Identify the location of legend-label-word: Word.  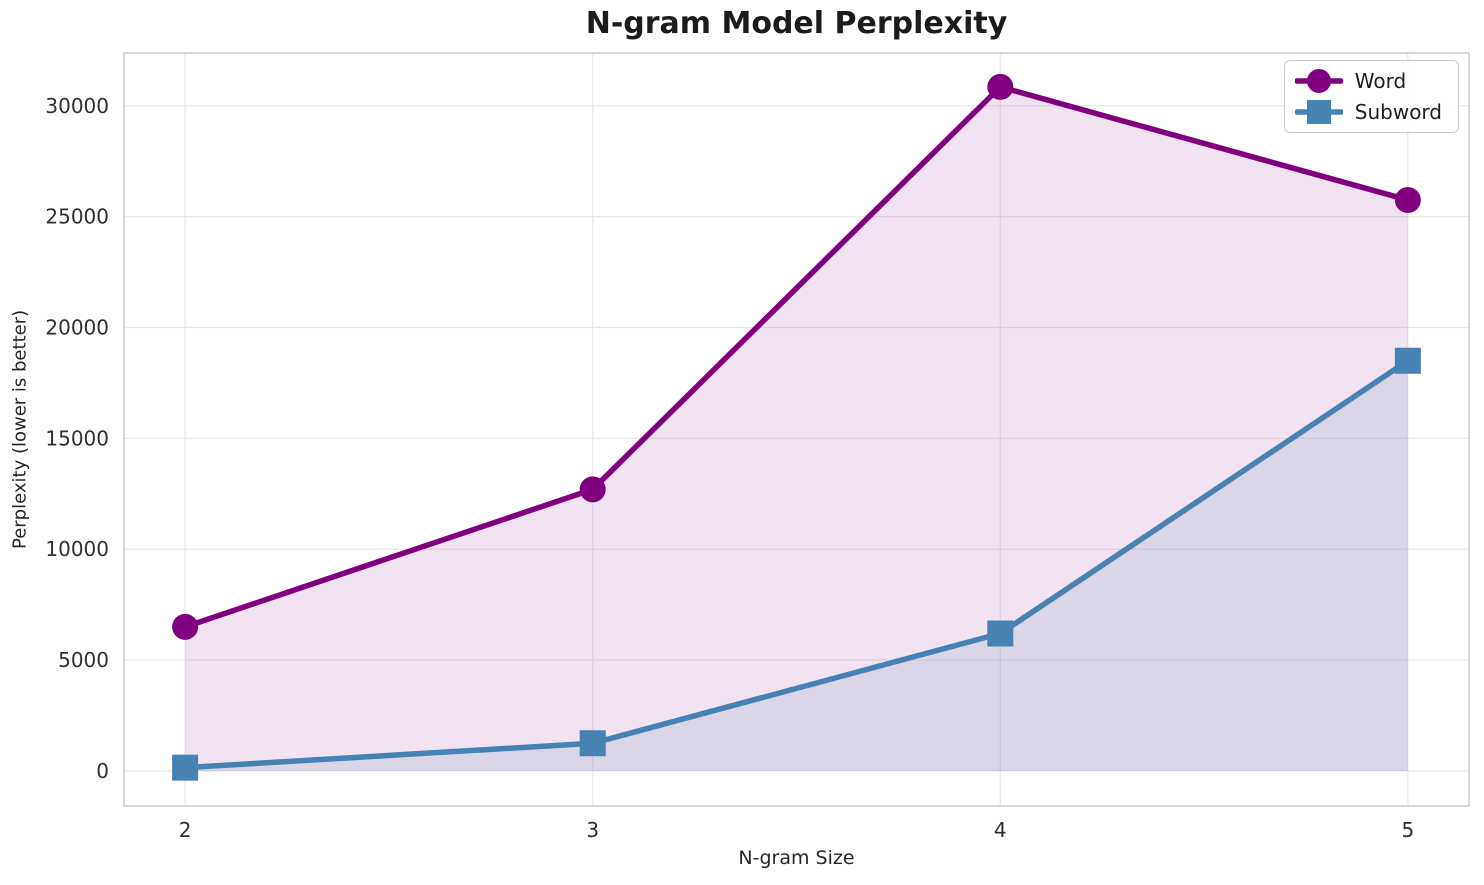
(1380, 81).